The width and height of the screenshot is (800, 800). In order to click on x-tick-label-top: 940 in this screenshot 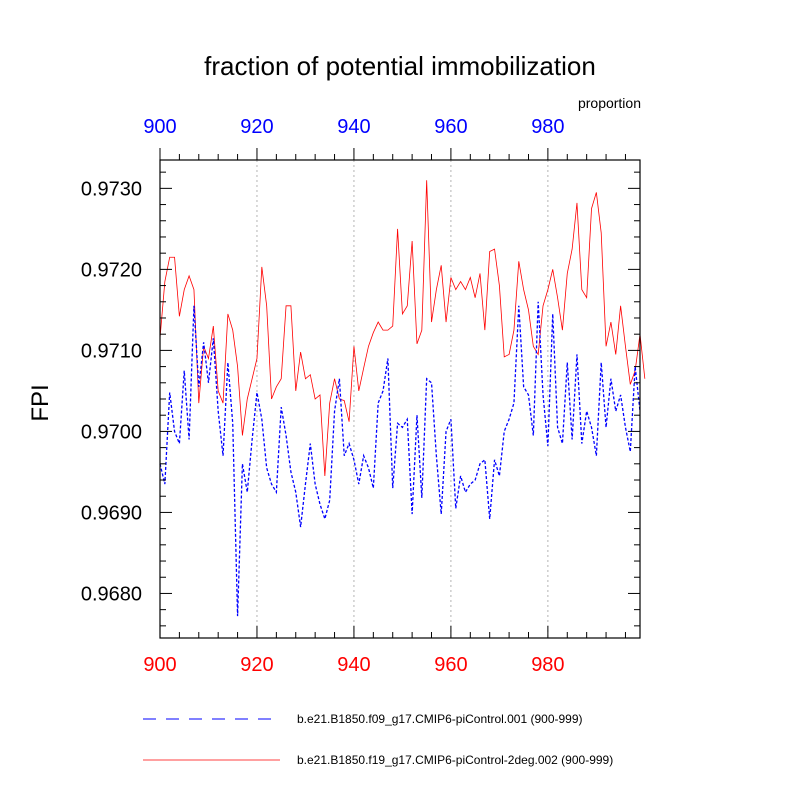, I will do `click(353, 127)`.